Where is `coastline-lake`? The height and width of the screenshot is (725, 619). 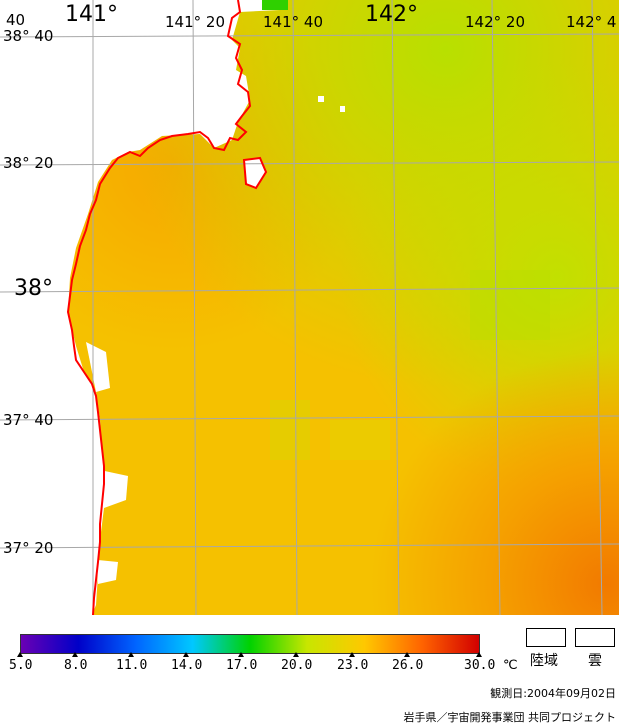 coastline-lake is located at coordinates (255, 173).